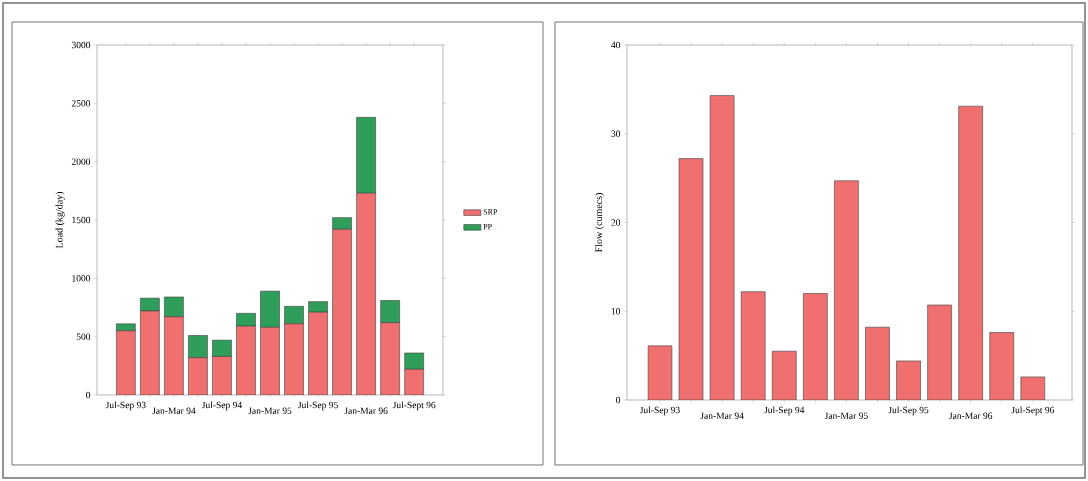 The width and height of the screenshot is (1088, 481). Describe the element at coordinates (616, 311) in the screenshot. I see `y-tick-label: 10` at that location.